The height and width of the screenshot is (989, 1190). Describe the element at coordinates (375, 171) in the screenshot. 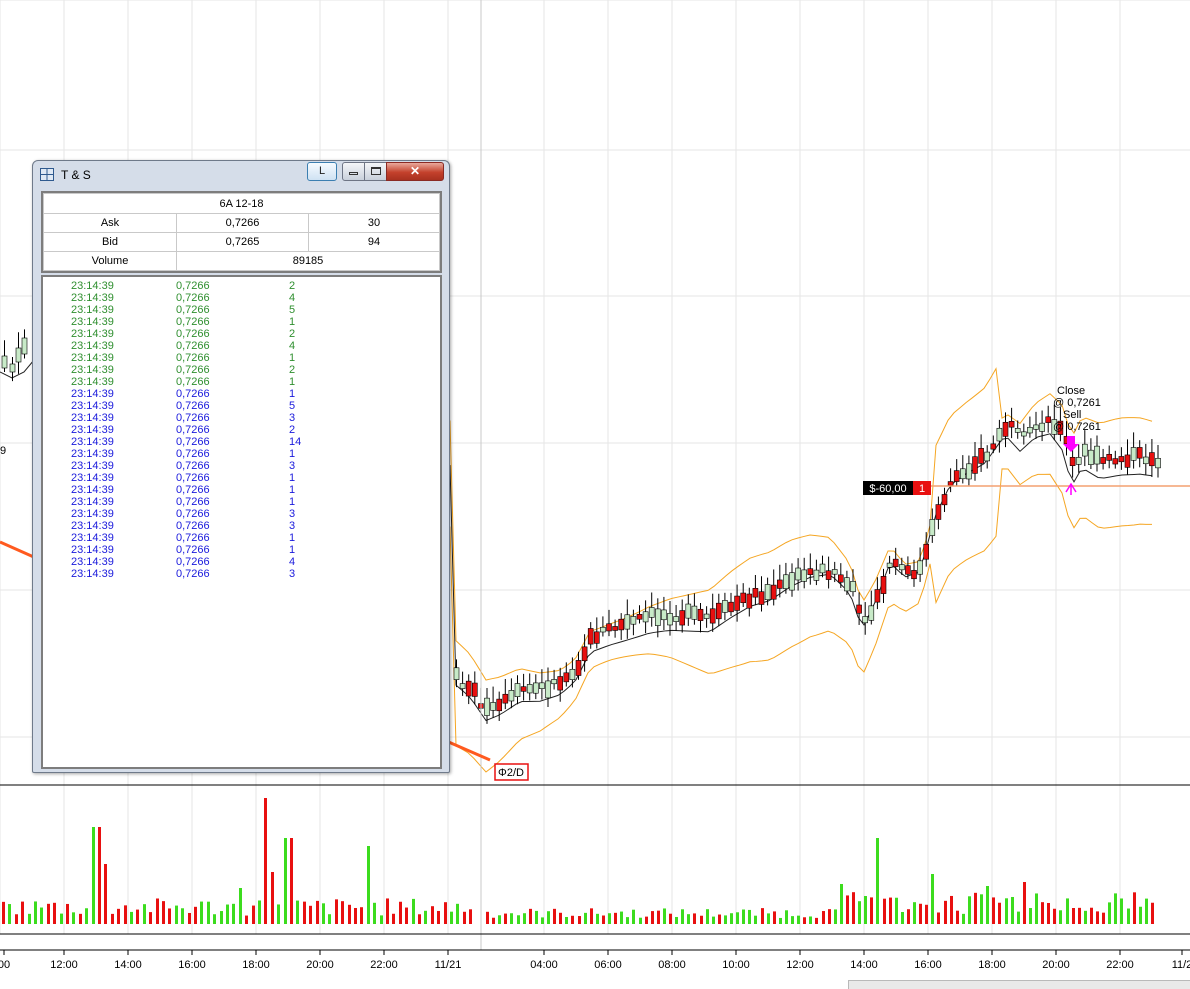

I see `maximize-button` at that location.